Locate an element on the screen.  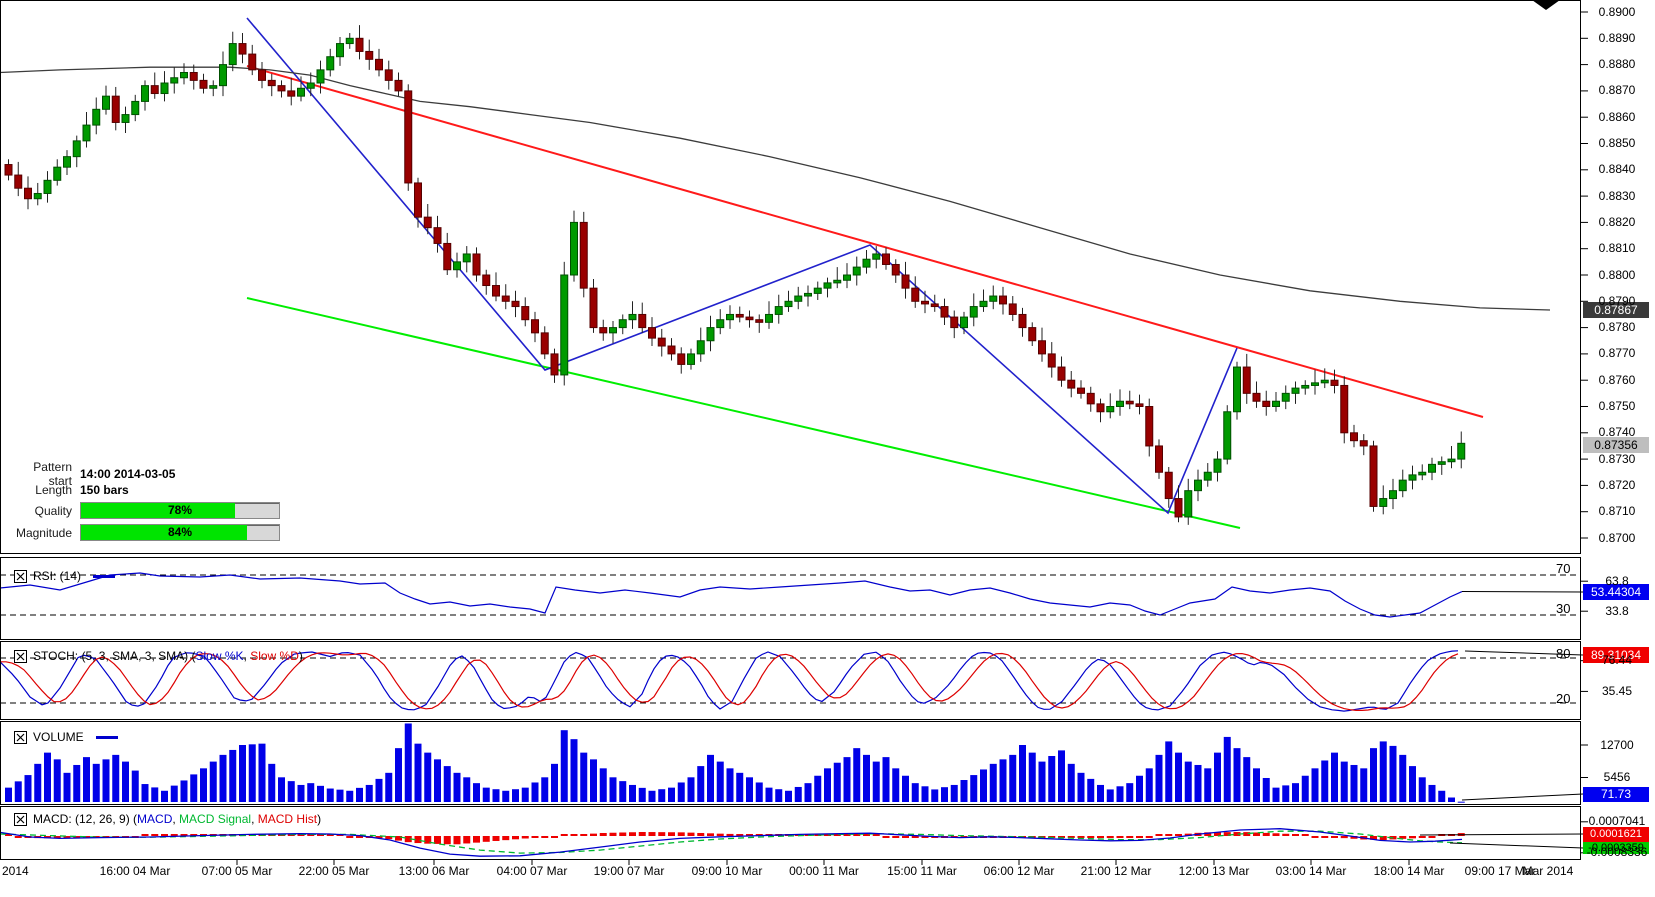
price-tick-label: 0.8890 is located at coordinates (1617, 37).